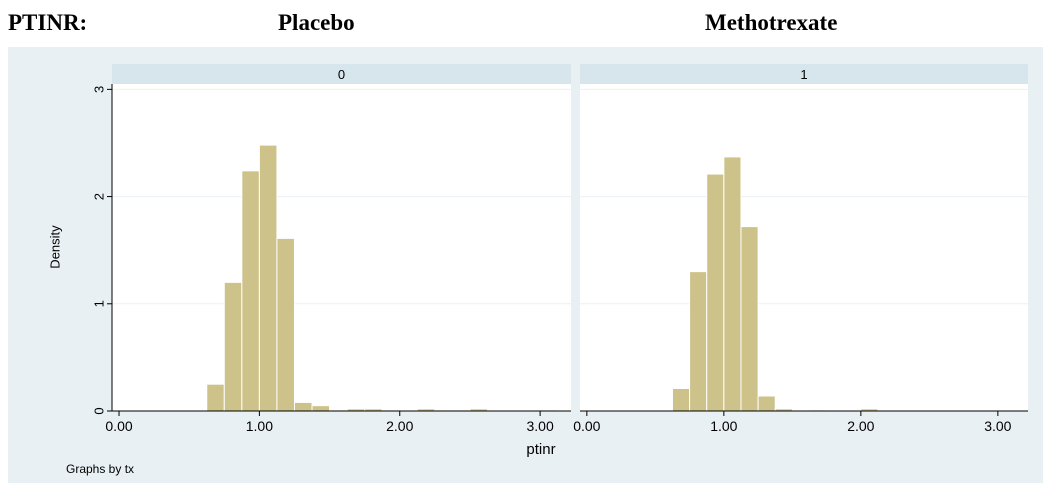  Describe the element at coordinates (316, 22) in the screenshot. I see `header-placebo-title: Placebo` at that location.